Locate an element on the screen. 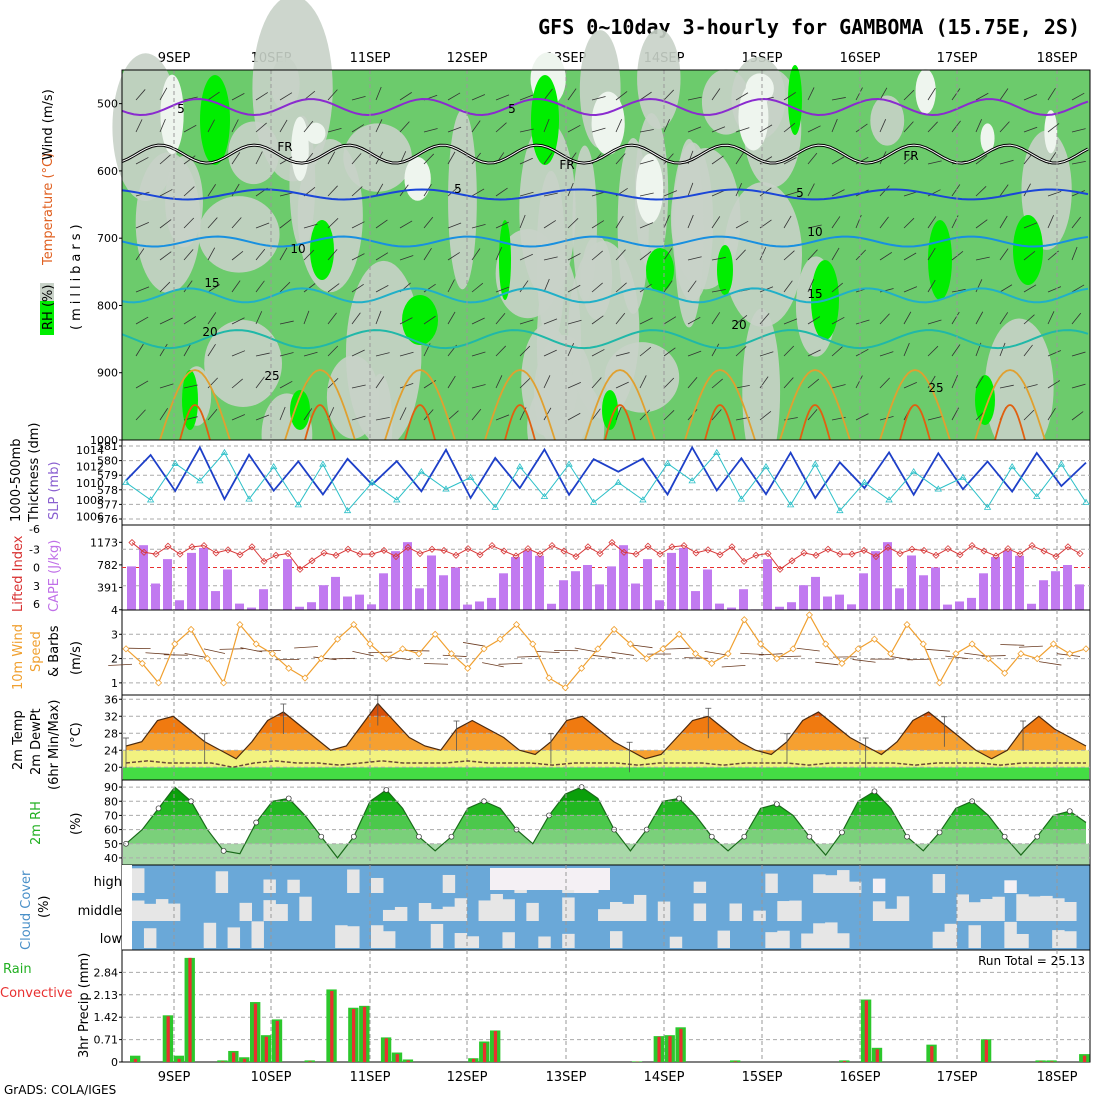 The width and height of the screenshot is (1100, 1100). y-tick-label: 40 is located at coordinates (111, 858).